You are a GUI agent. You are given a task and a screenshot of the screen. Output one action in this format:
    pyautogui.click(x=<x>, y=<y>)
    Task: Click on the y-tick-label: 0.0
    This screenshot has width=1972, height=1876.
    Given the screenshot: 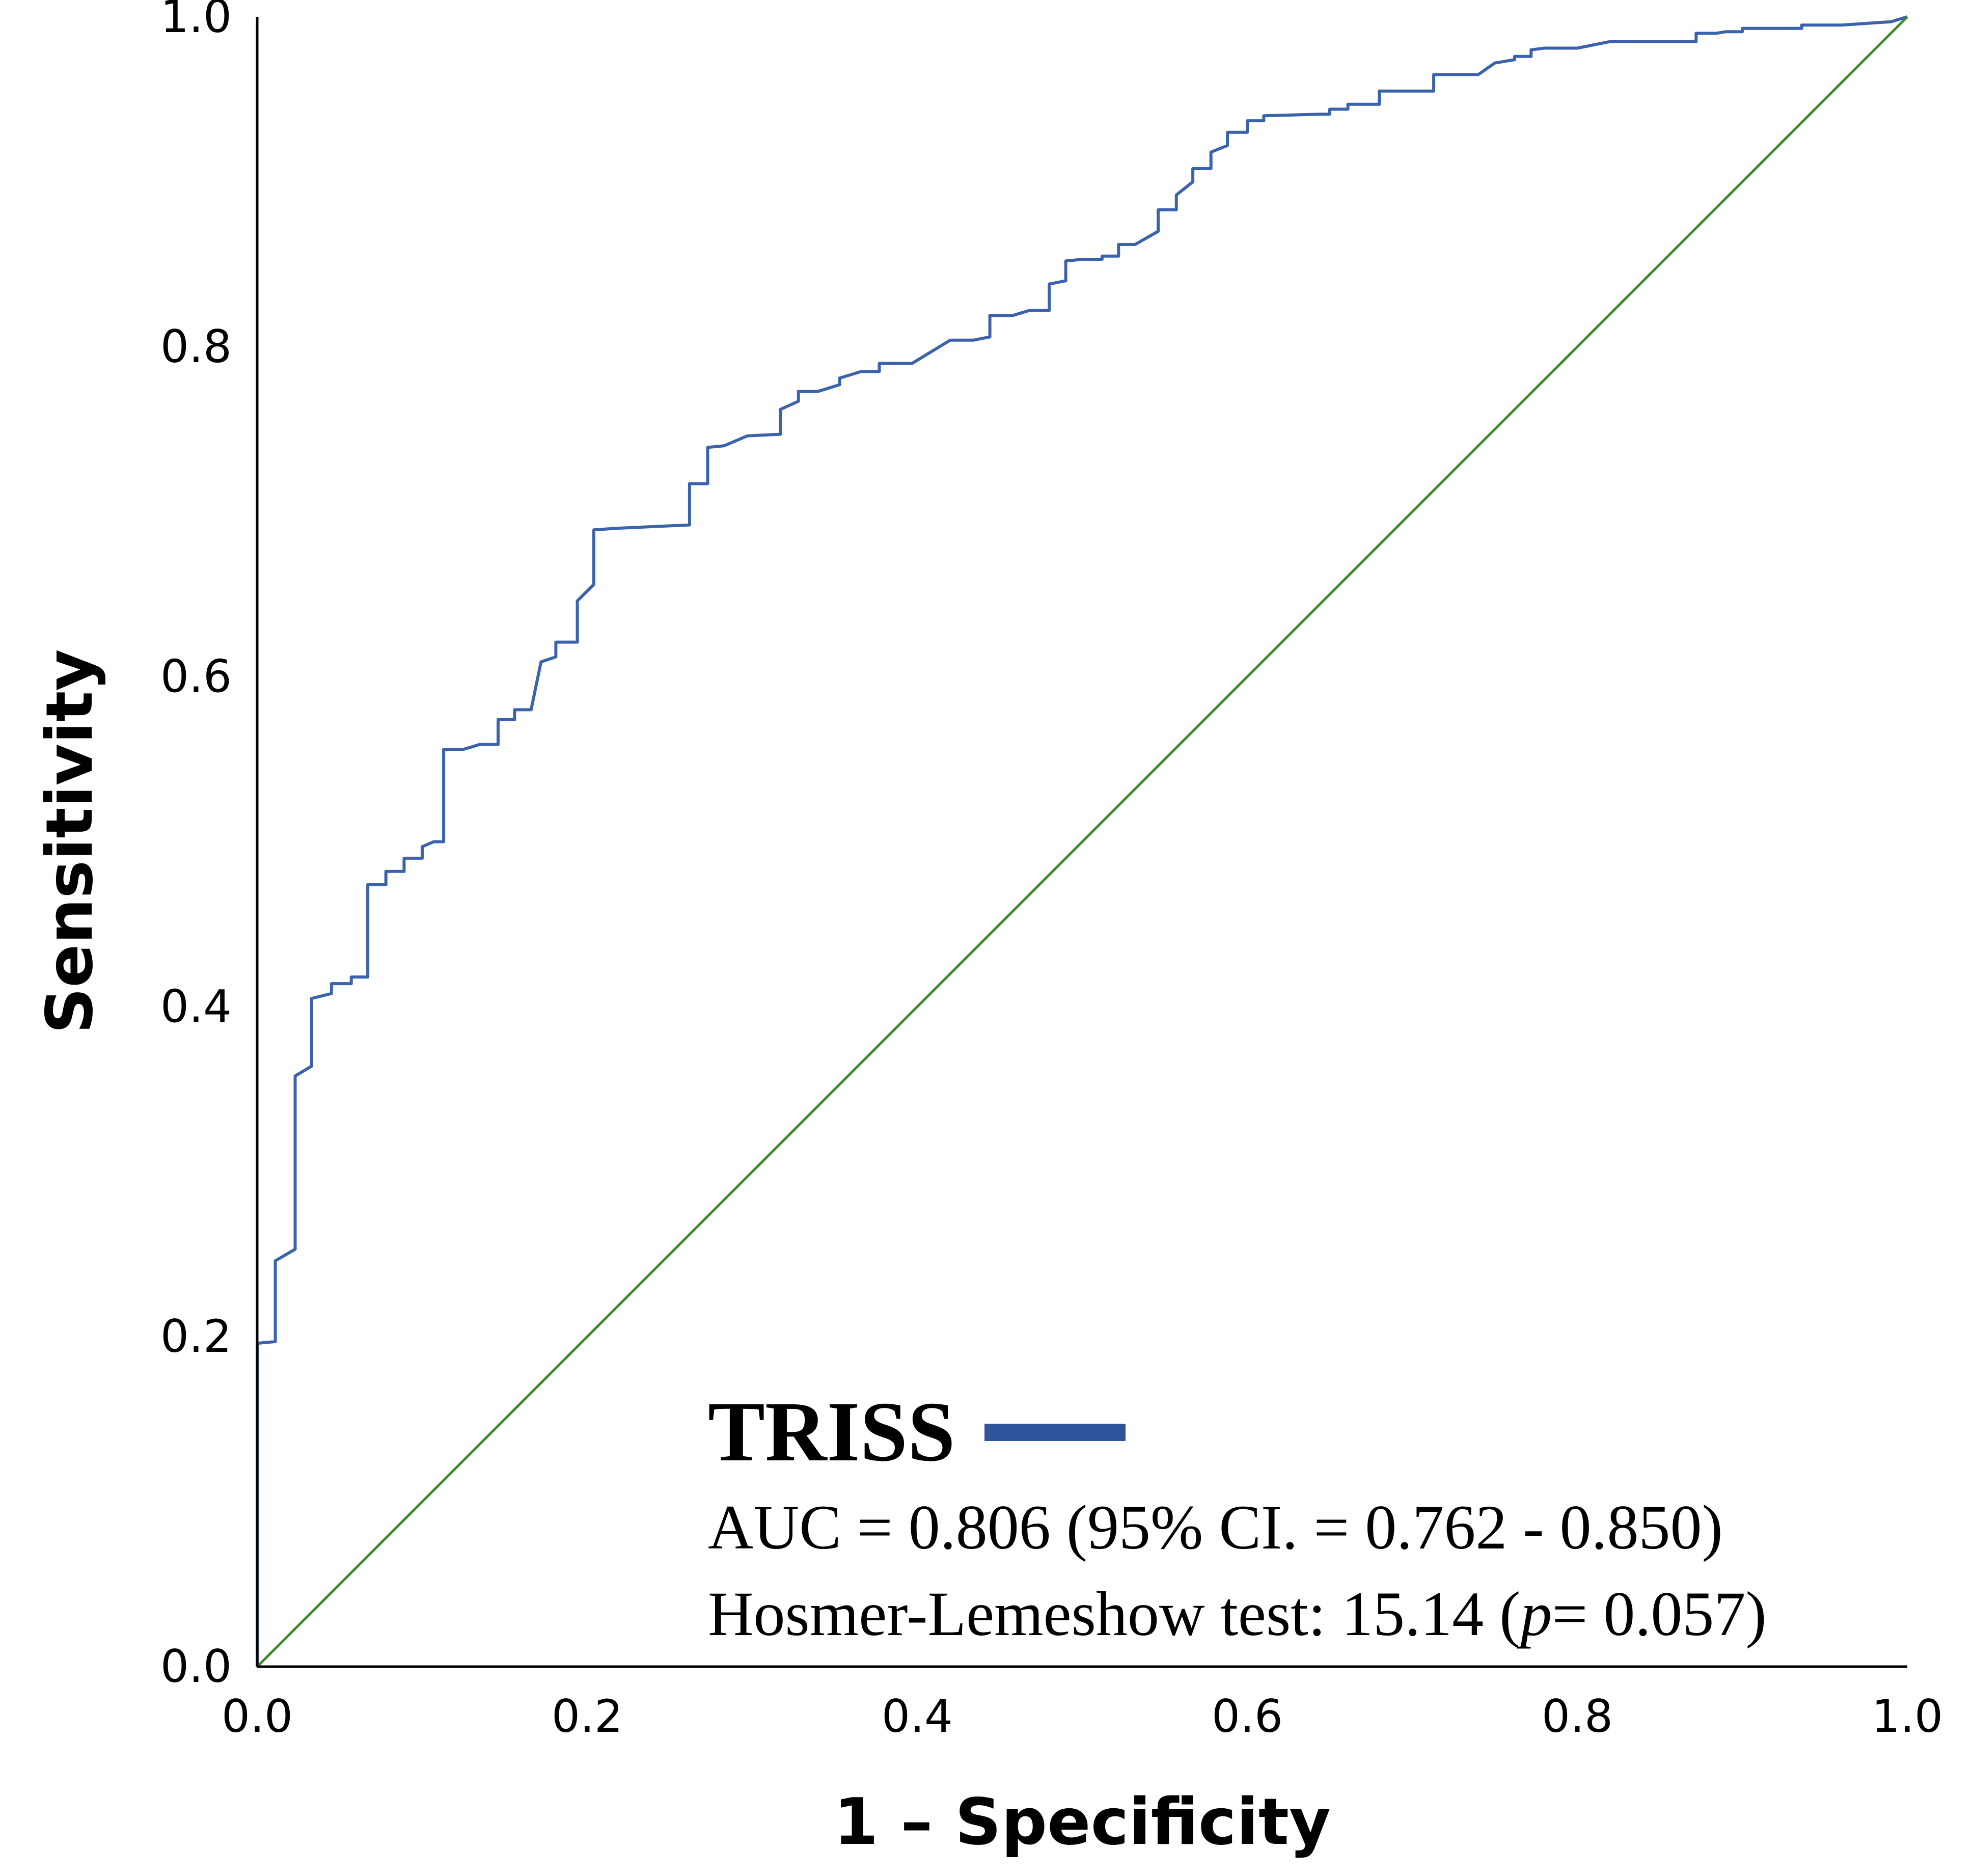 What is the action you would take?
    pyautogui.click(x=196, y=1667)
    